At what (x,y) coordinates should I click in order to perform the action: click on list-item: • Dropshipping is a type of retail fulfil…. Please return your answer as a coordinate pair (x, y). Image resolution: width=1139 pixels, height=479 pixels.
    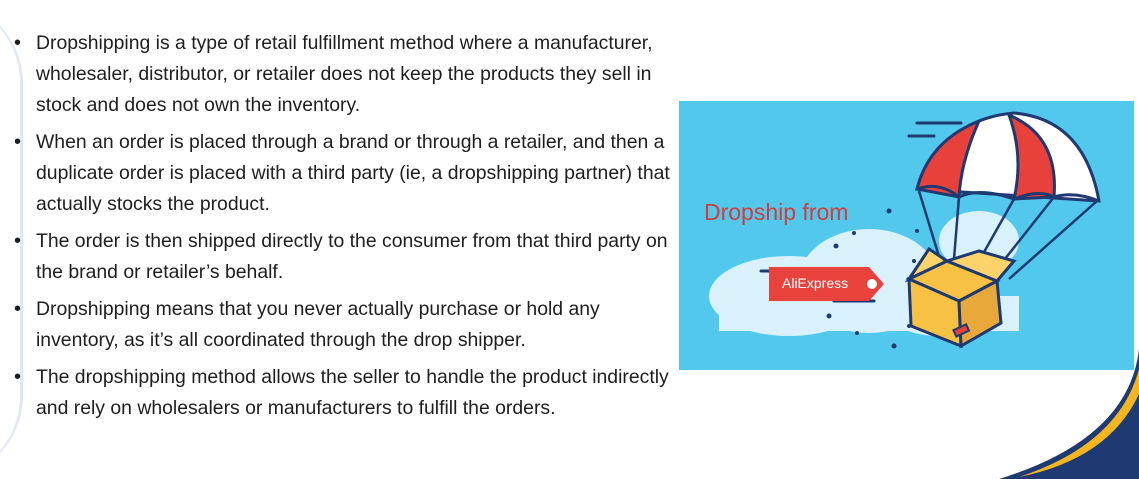
    Looking at the image, I should click on (345, 74).